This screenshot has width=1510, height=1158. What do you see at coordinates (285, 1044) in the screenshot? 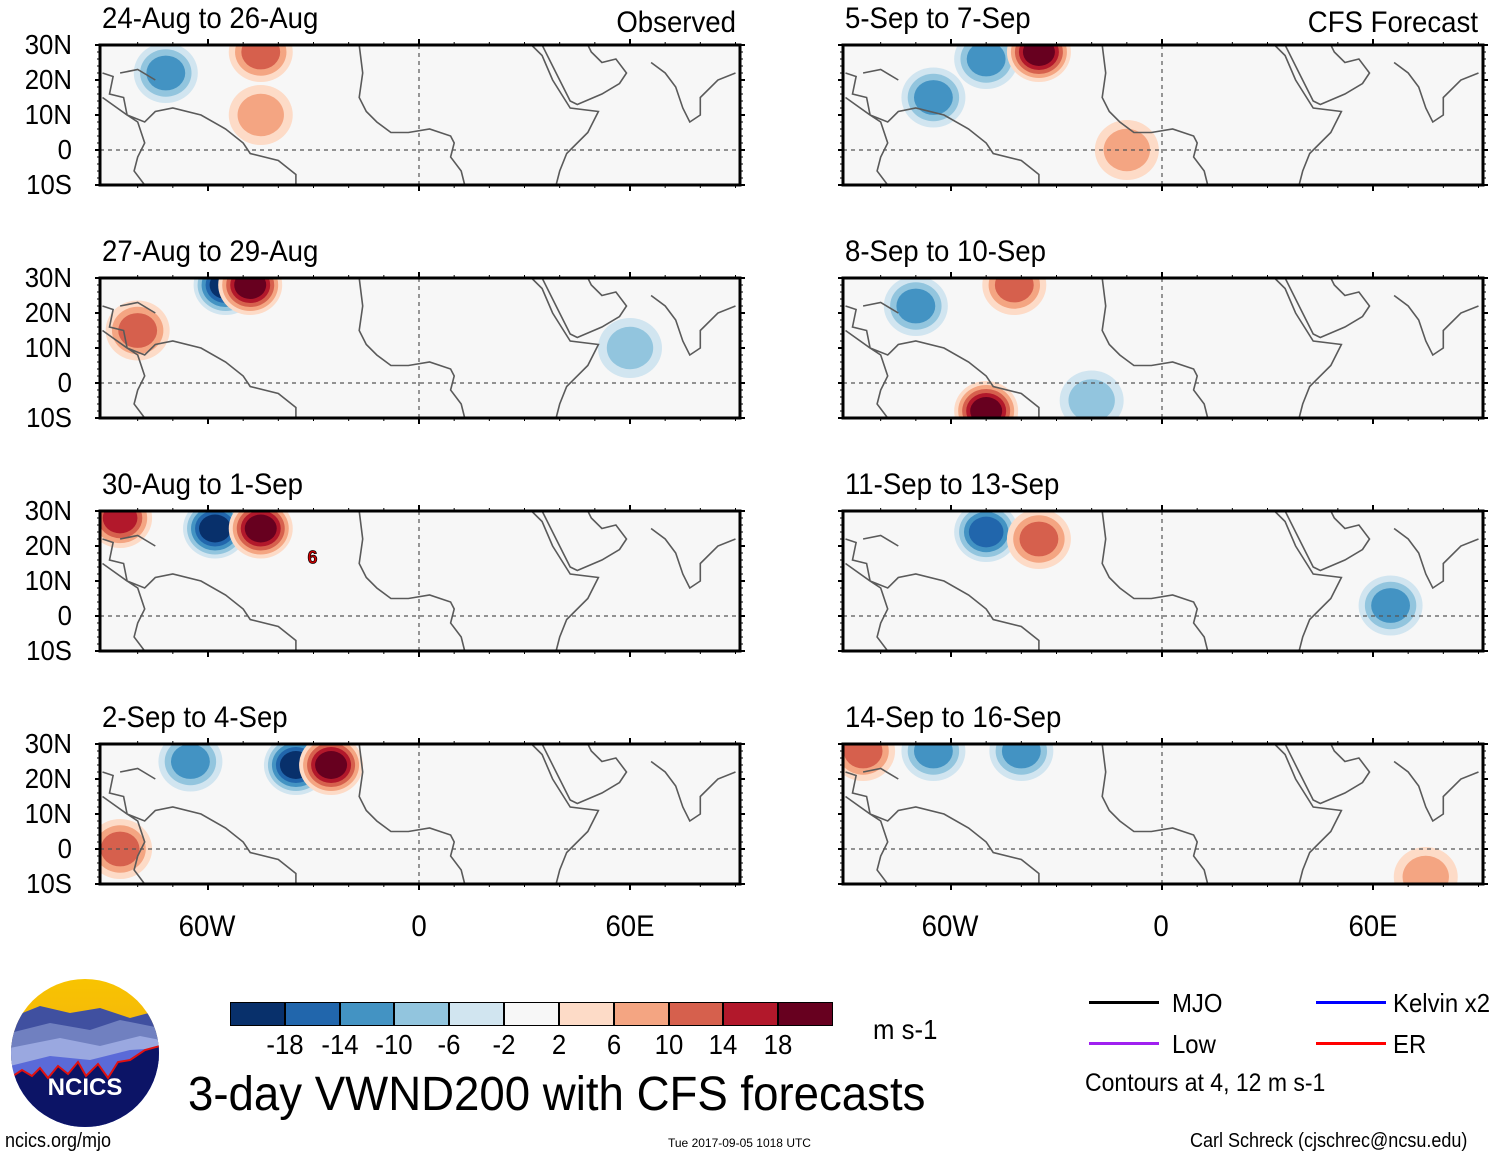
I see `colorbar-tick-label: -18` at bounding box center [285, 1044].